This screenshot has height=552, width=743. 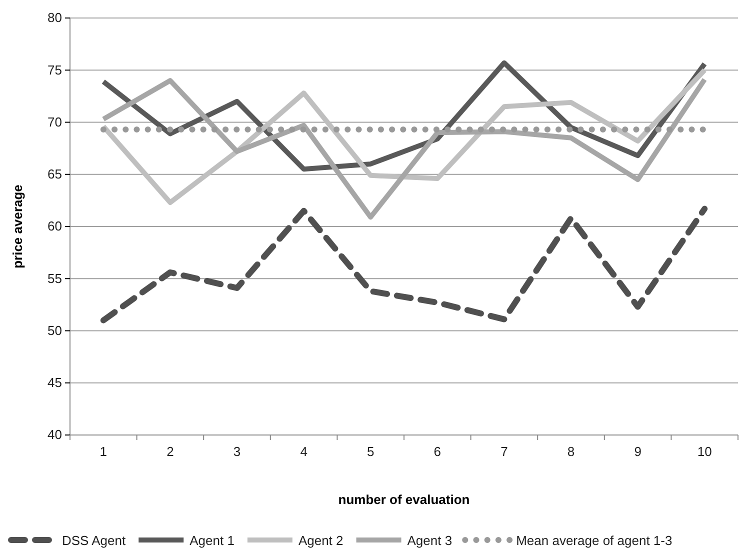 I want to click on y-tick-label: 55, so click(x=55, y=278).